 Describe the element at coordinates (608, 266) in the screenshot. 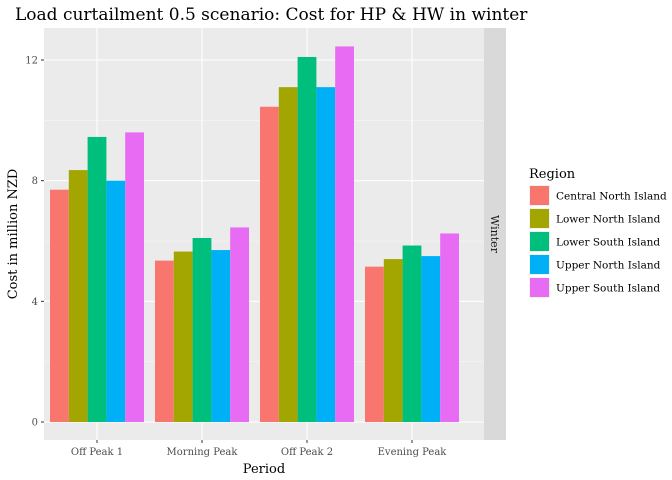

I see `legend-label: Upper North Island` at that location.